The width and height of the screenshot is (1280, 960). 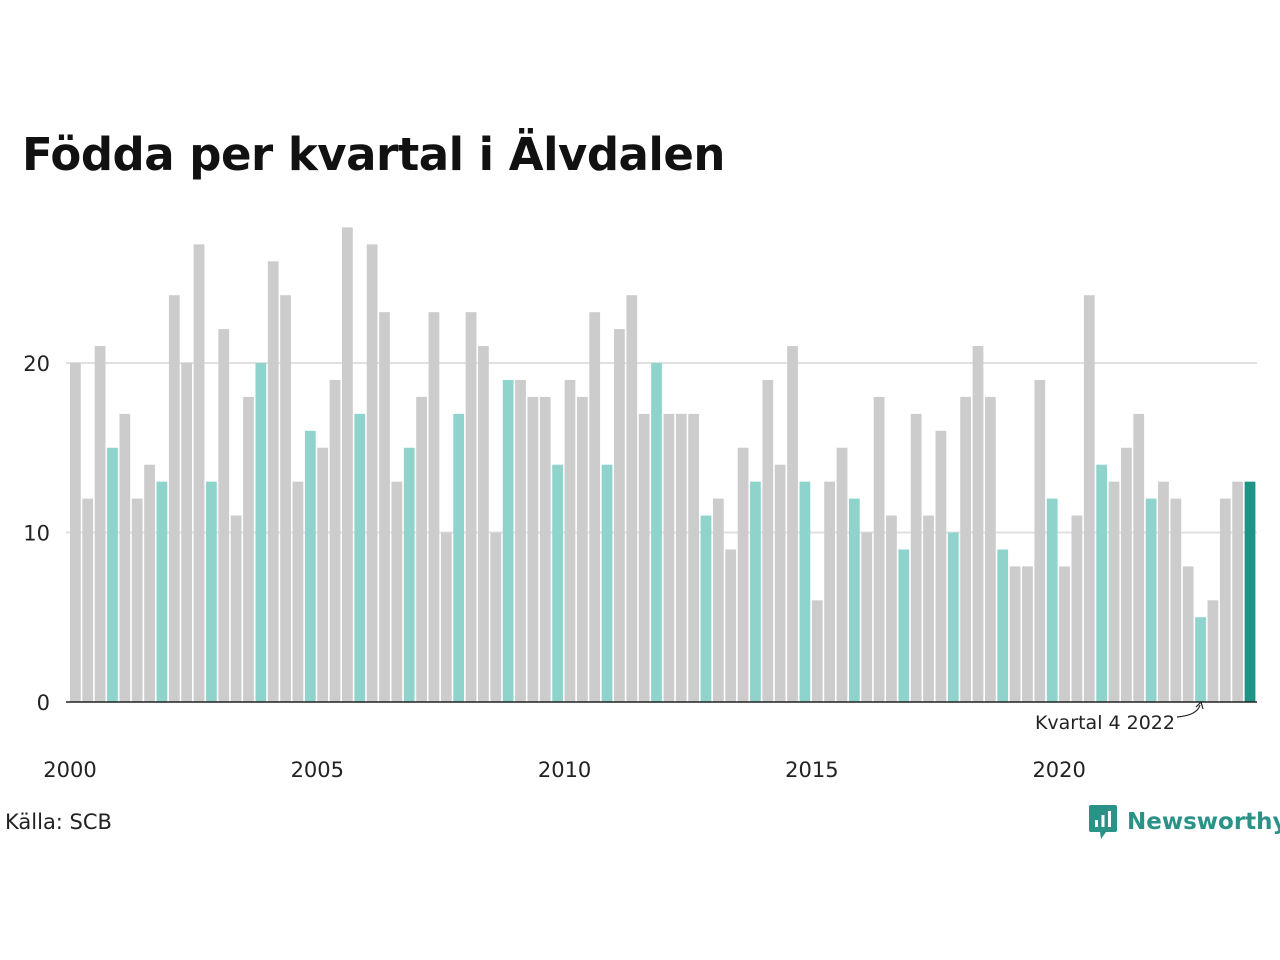 I want to click on brand-name: Newsworthy, so click(x=1203, y=822).